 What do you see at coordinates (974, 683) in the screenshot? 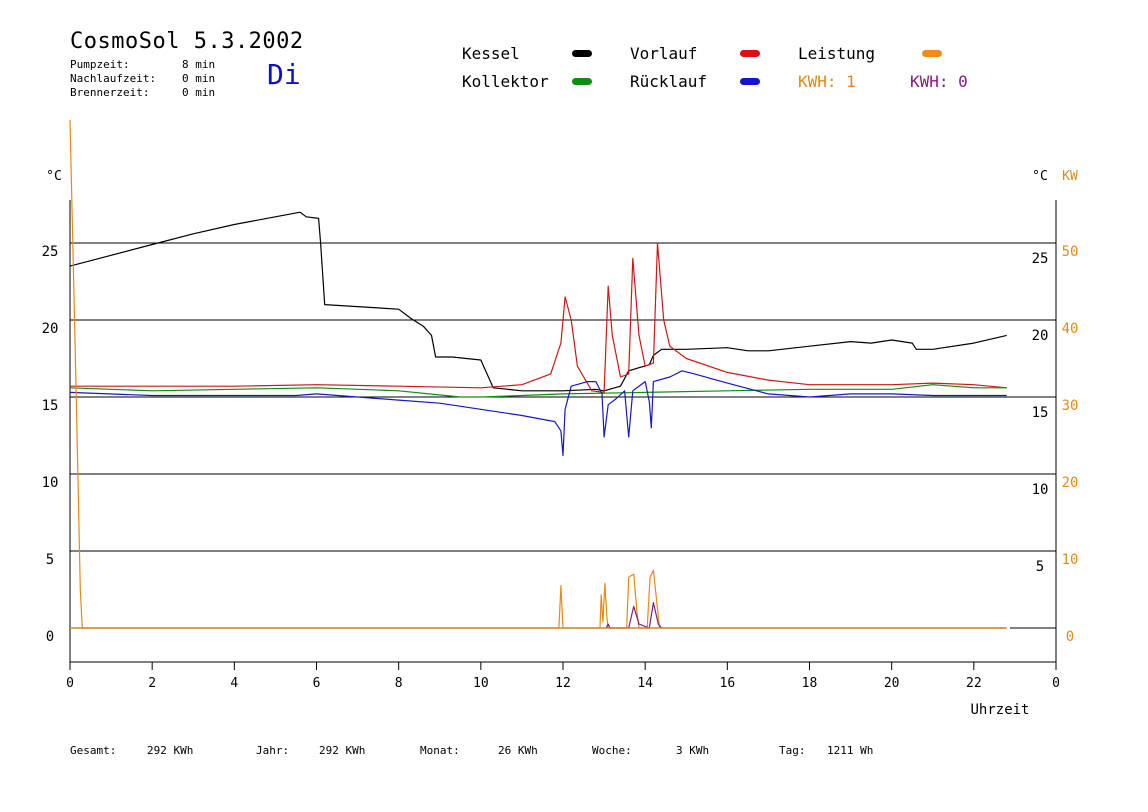
I see `x-tick-label: 22` at bounding box center [974, 683].